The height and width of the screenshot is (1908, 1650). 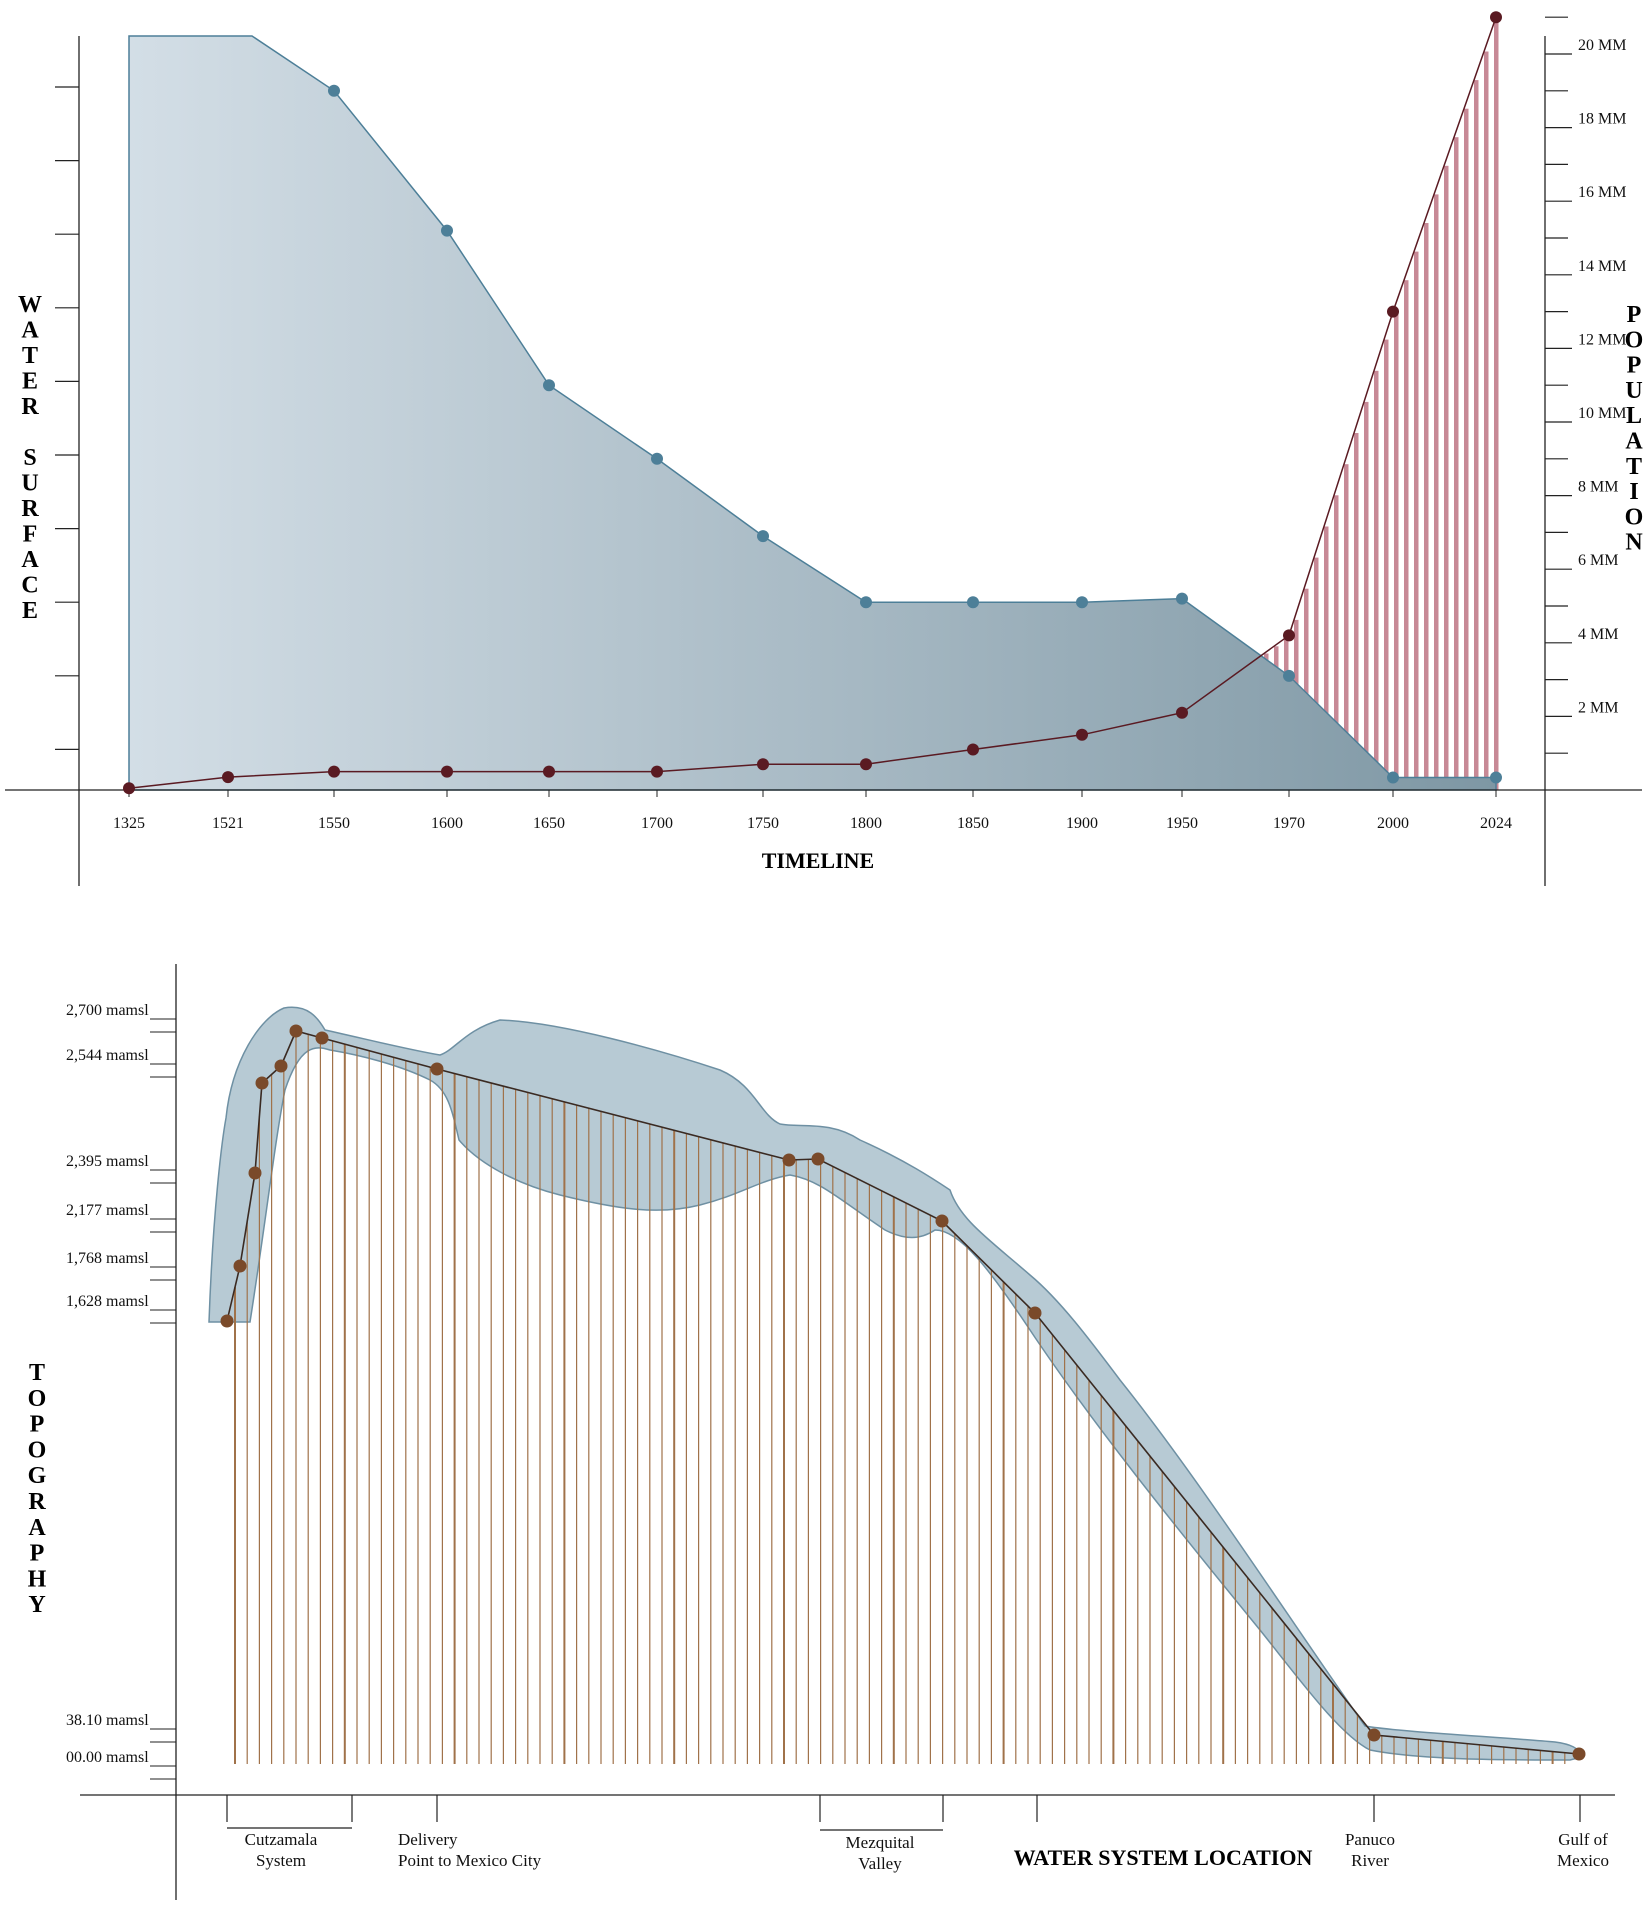 I want to click on timeline-tick-label: 1521, so click(x=228, y=823).